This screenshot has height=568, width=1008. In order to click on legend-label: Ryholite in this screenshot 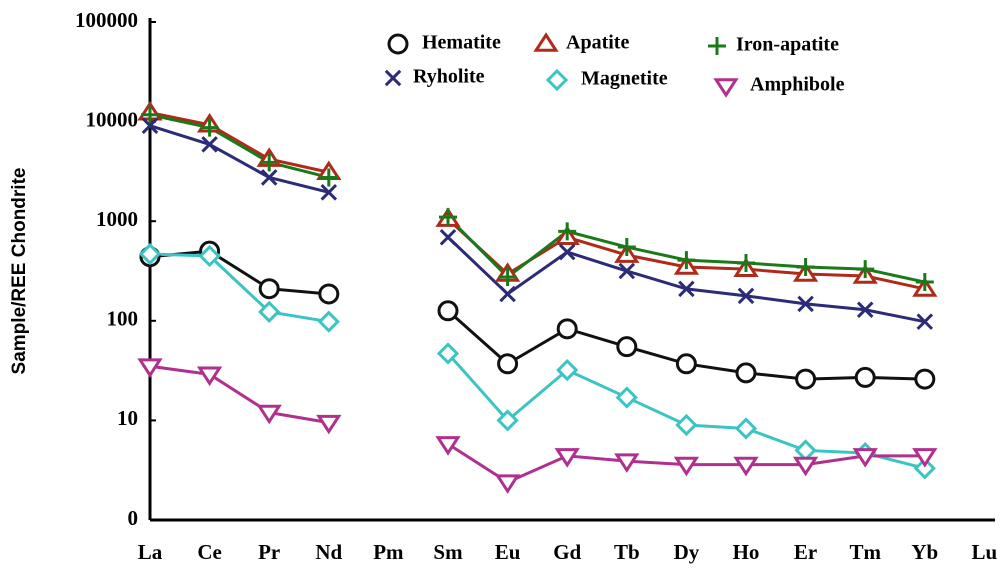, I will do `click(449, 77)`.